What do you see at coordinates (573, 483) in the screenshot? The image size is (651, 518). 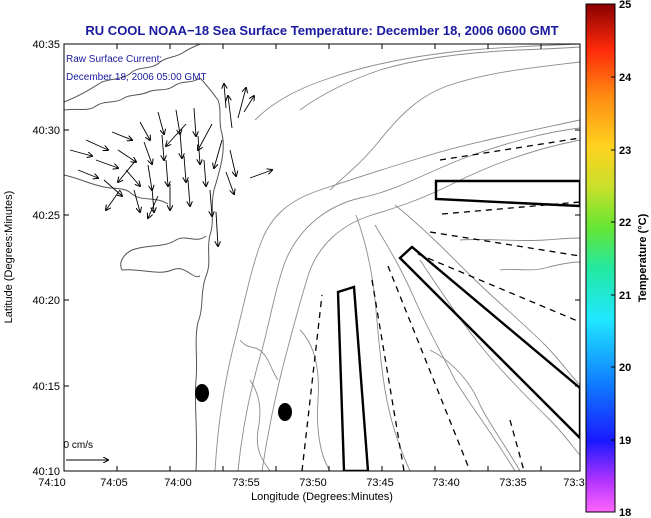 I see `x-tick-label: 73:3` at bounding box center [573, 483].